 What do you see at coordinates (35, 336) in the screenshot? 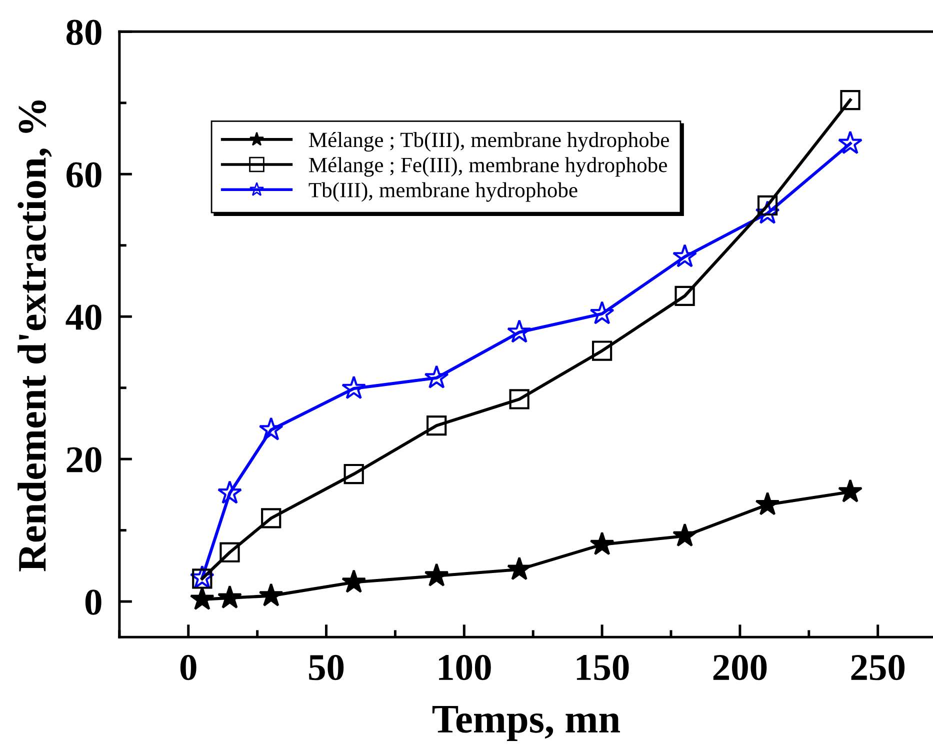
I see `y-axis-title: Rendement d'extraction, %` at bounding box center [35, 336].